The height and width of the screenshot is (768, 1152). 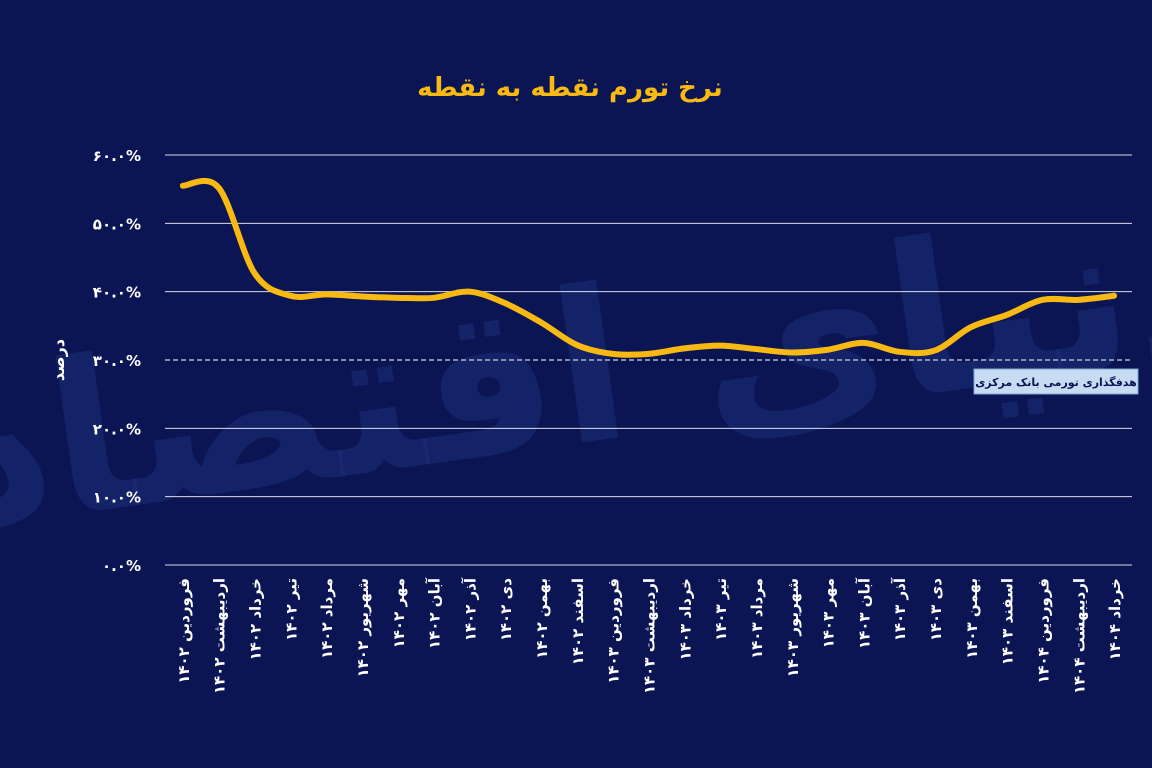 What do you see at coordinates (542, 618) in the screenshot?
I see `x-tick-label: بهمن ۱۴۰۲` at bounding box center [542, 618].